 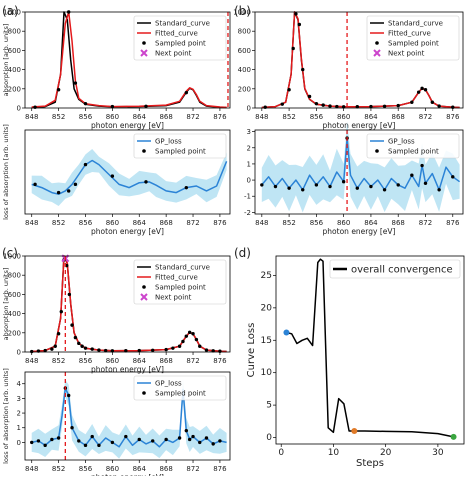 I want to click on y-tick-label: 3, so click(x=249, y=132).